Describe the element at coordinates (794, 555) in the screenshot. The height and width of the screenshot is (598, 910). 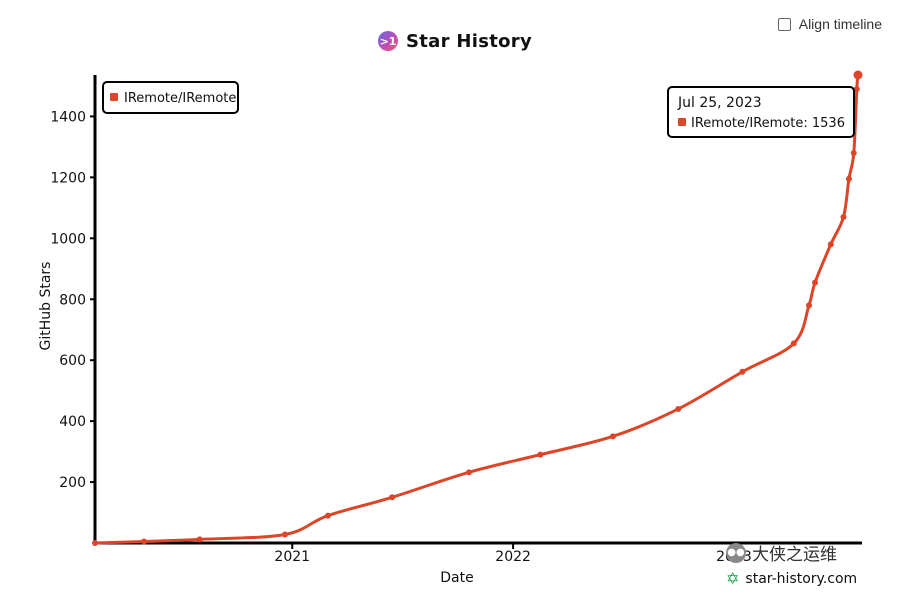
I see `wechat-account-name: 大侠之运维` at that location.